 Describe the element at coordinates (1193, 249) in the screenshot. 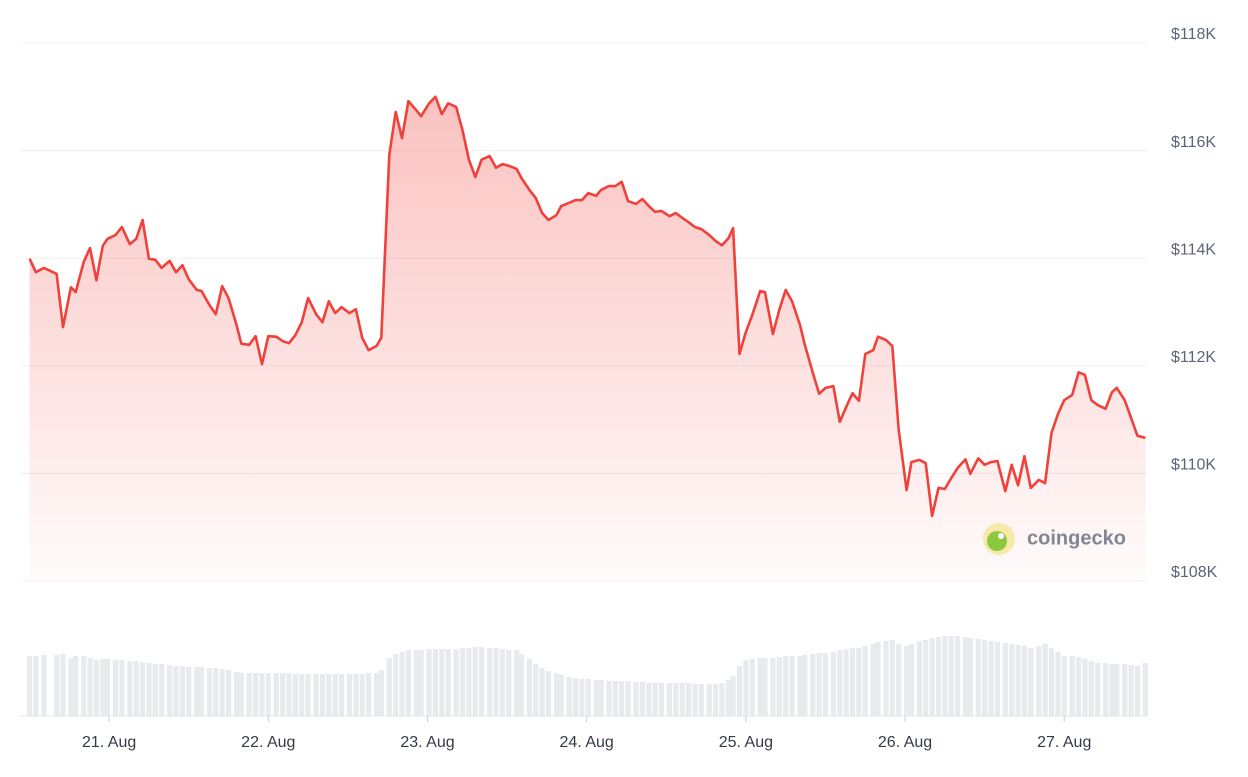

I see `y-tick-label: $114K` at that location.